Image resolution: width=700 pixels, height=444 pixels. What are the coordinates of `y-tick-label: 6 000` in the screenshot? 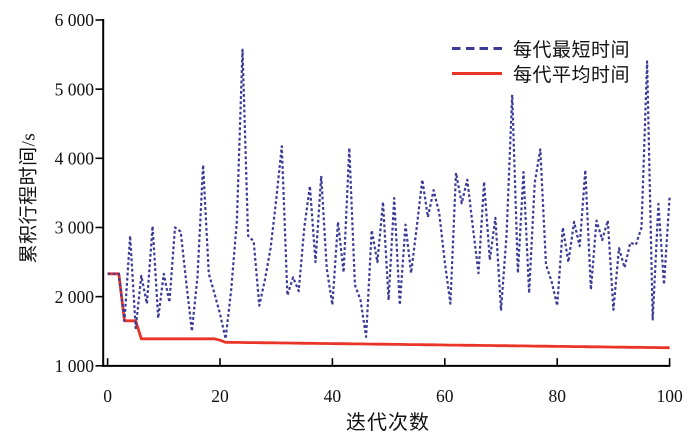 It's located at (75, 20).